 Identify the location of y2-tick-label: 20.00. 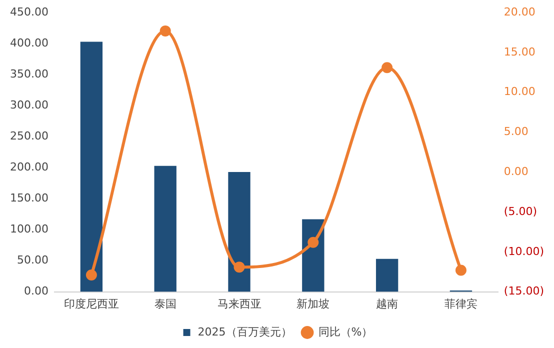
(520, 11).